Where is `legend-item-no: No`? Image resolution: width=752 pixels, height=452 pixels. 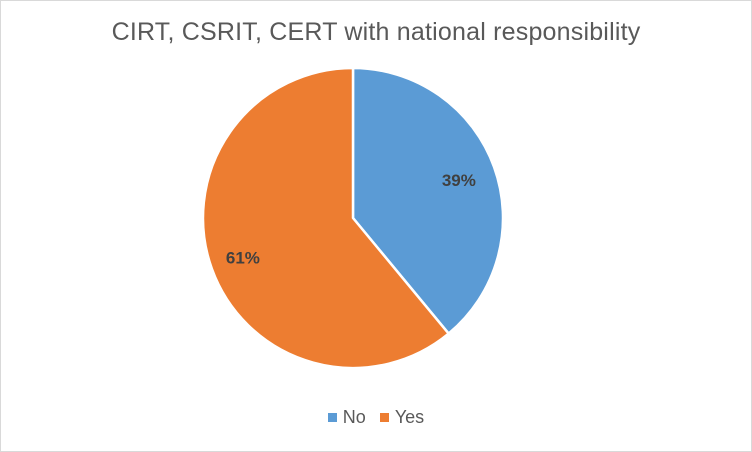
legend-item-no: No is located at coordinates (346, 417).